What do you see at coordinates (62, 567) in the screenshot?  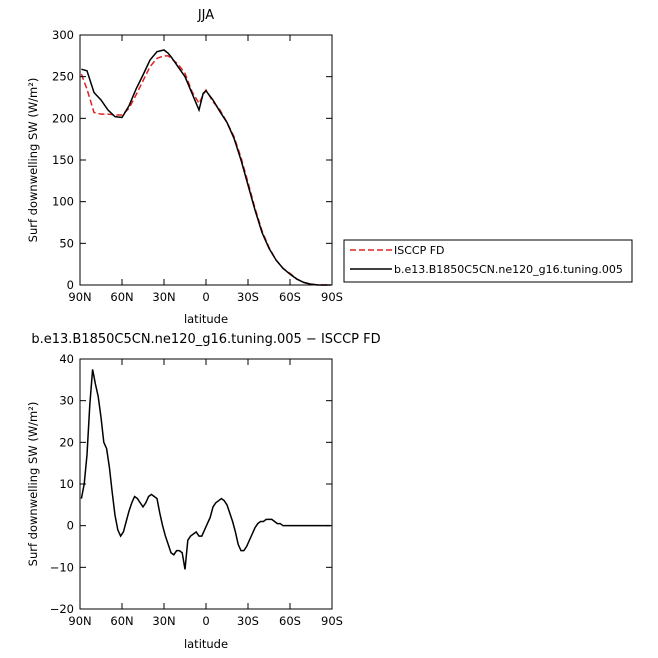 I see `bottom-y-tick-label: −10` at bounding box center [62, 567].